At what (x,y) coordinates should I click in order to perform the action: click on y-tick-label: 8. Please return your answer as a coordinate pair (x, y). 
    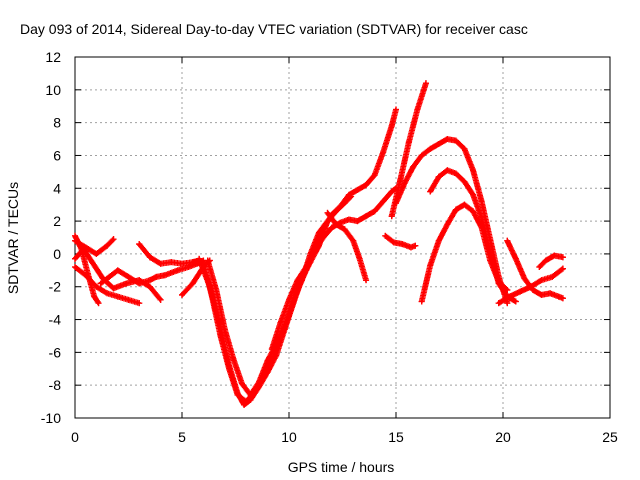
    Looking at the image, I should click on (57, 123).